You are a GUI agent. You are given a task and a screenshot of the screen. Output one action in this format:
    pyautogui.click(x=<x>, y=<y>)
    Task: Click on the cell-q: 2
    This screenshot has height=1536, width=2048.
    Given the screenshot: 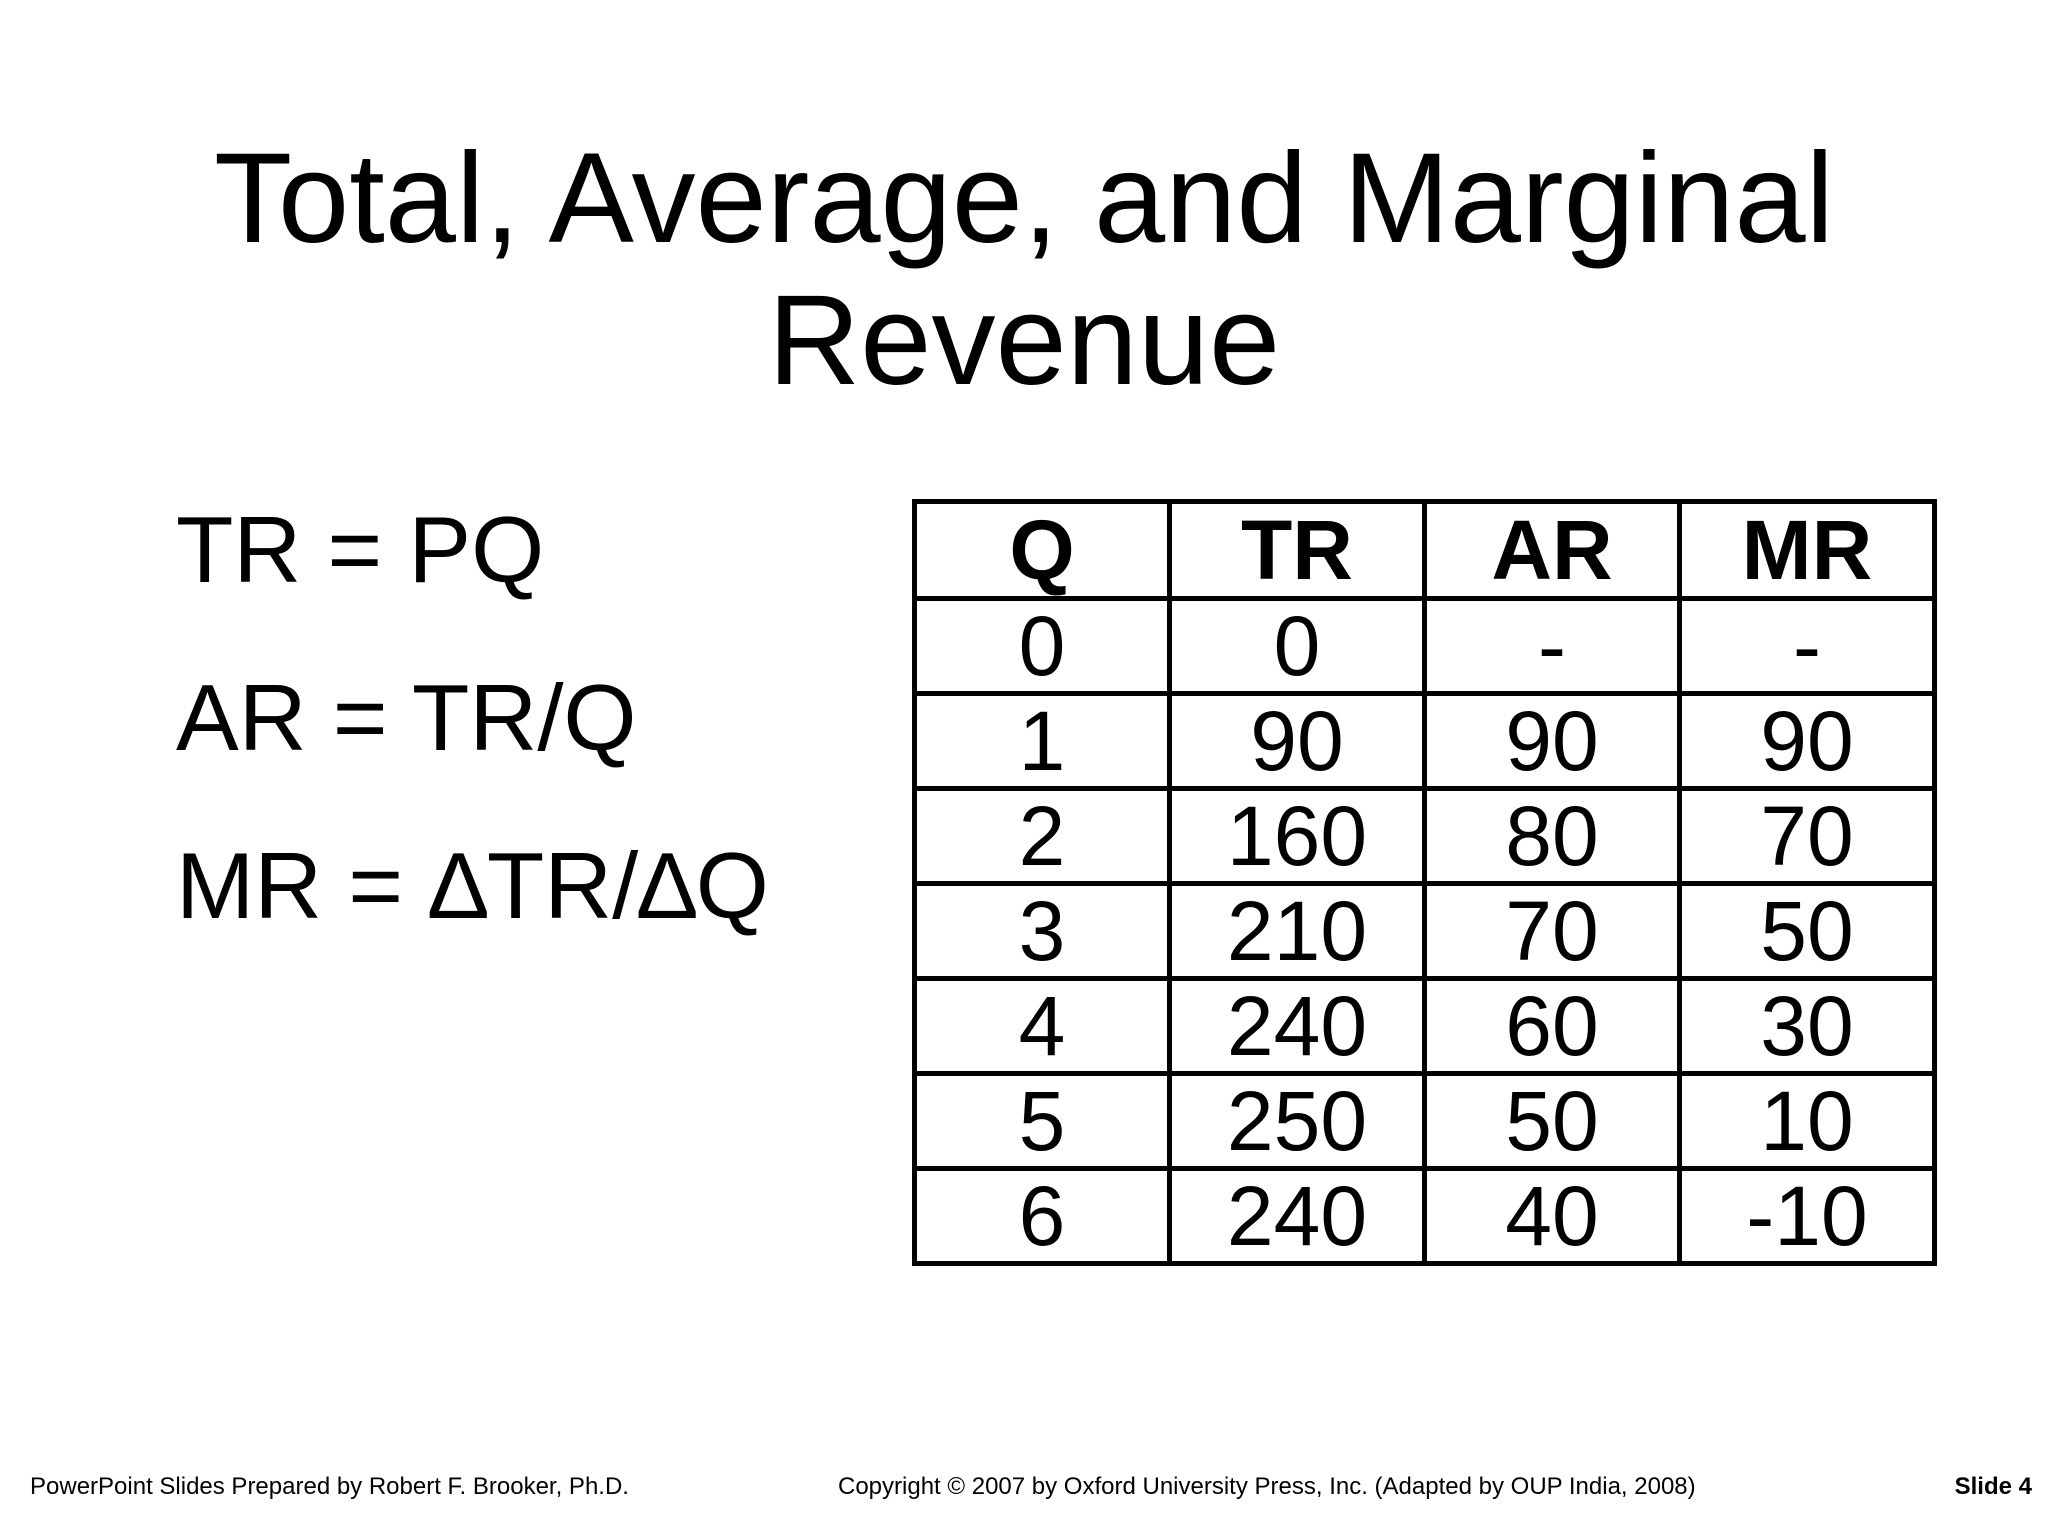 What is the action you would take?
    pyautogui.click(x=1042, y=836)
    